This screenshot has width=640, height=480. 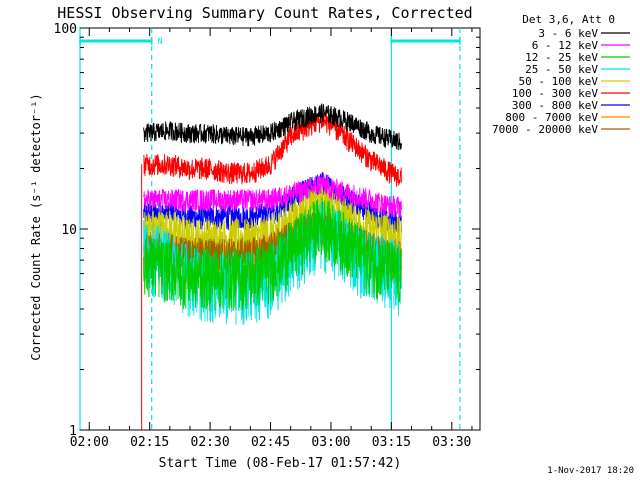 What do you see at coordinates (545, 129) in the screenshot?
I see `legend-label: 7000 - 20000 keV` at bounding box center [545, 129].